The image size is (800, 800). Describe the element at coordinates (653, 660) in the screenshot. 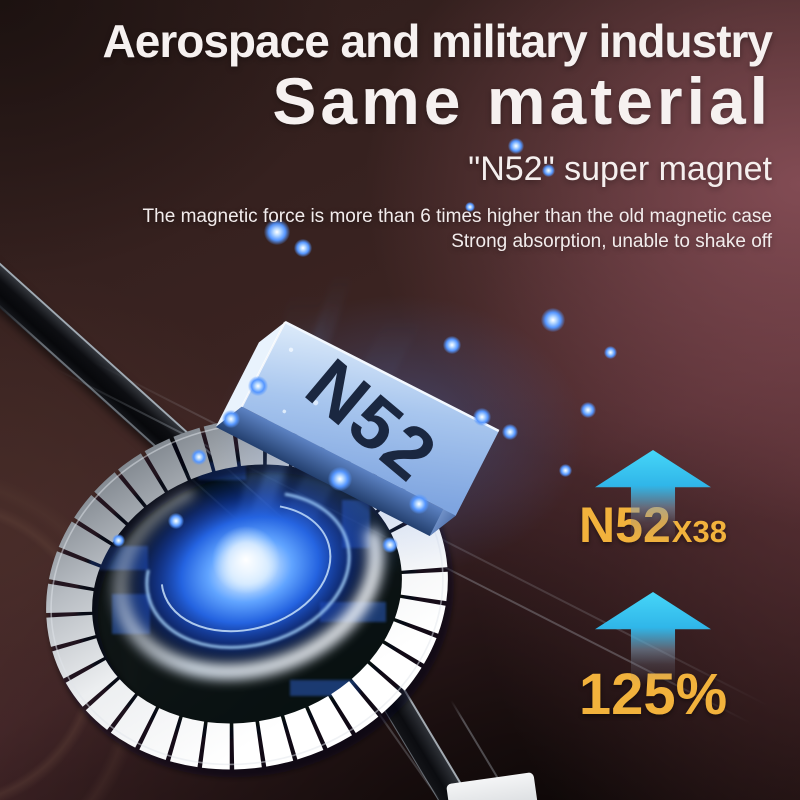

I see `stat-absorption: 125%` at that location.